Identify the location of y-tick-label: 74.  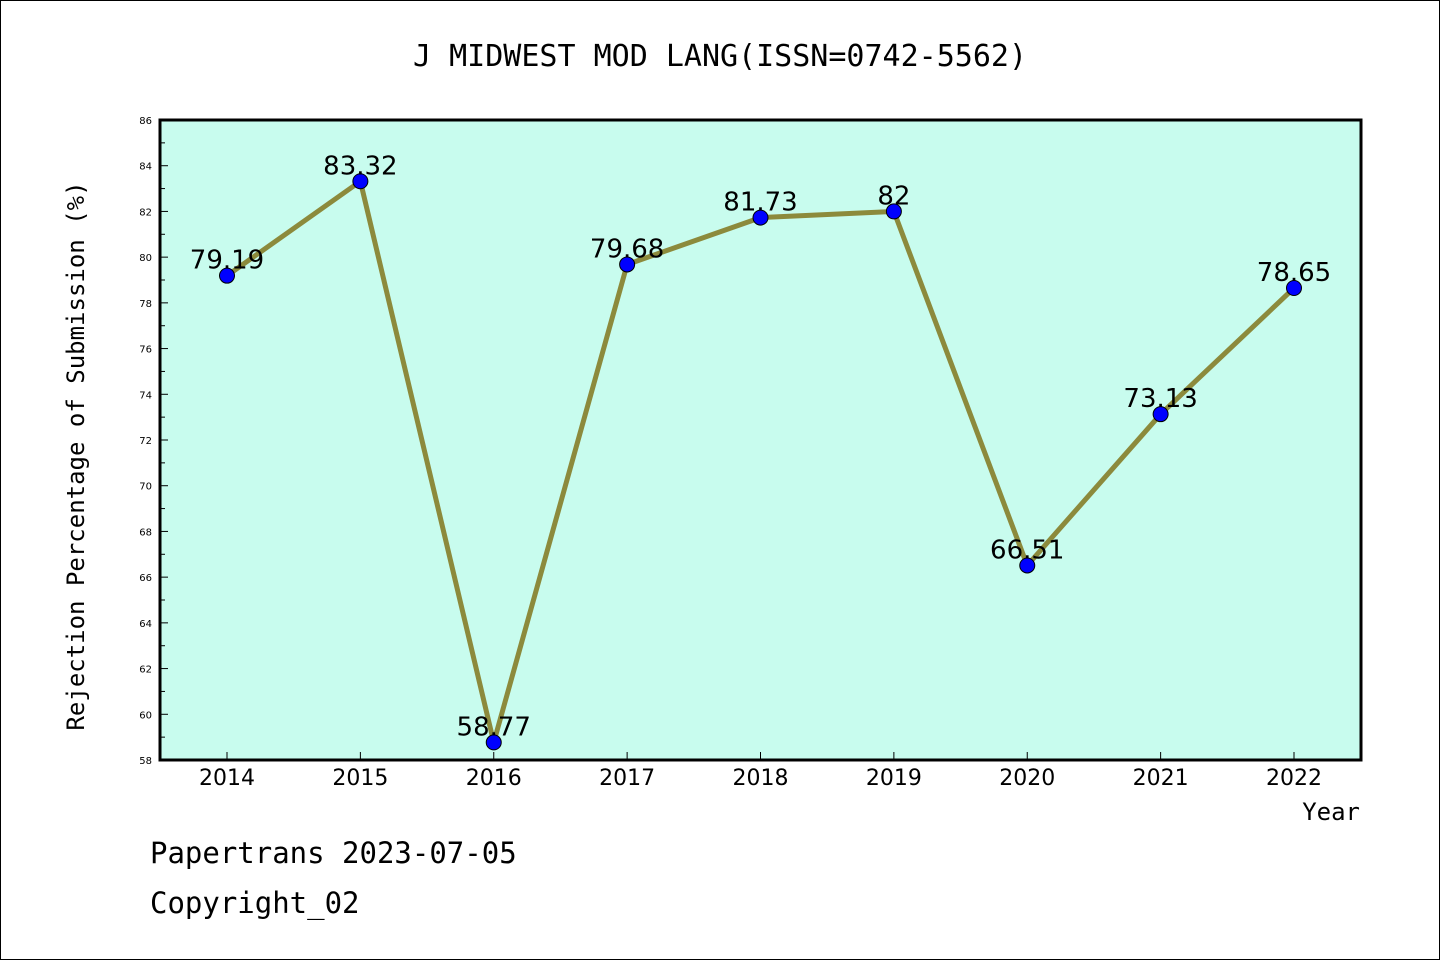
(145, 395).